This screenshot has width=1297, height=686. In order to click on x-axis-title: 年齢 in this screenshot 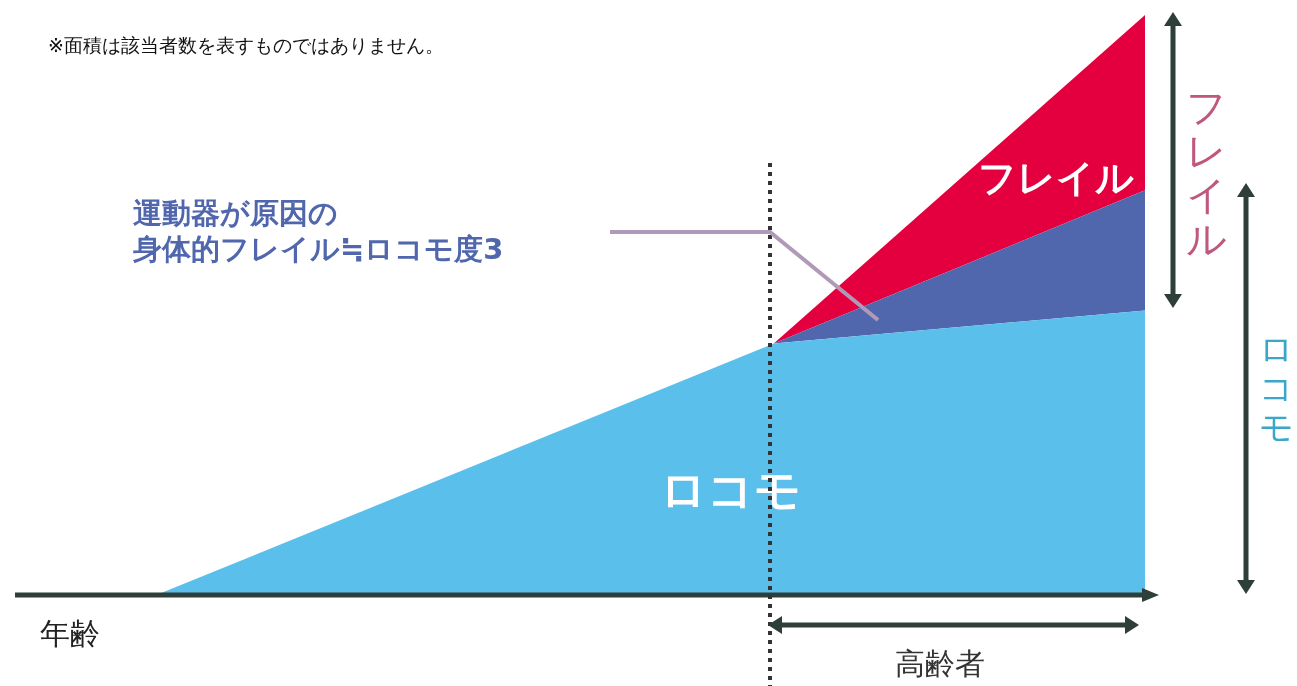, I will do `click(70, 634)`.